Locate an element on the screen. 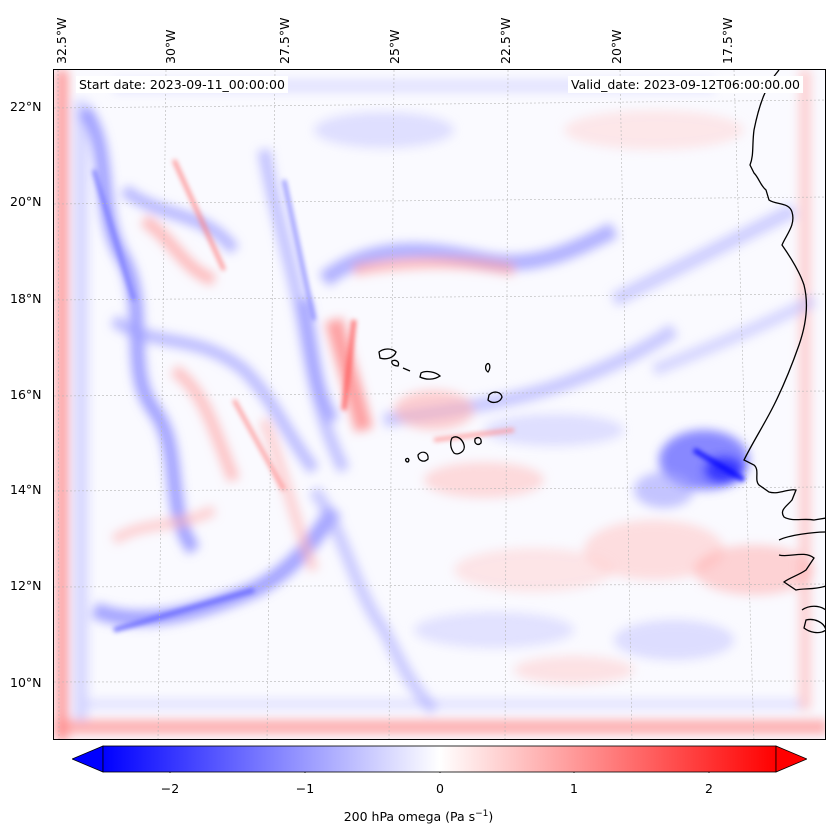  colorbar-tick-label: 2 is located at coordinates (709, 788).